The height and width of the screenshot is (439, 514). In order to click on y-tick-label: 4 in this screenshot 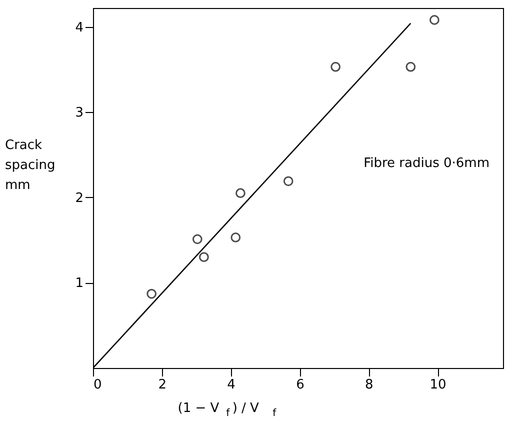, I will do `click(79, 28)`.